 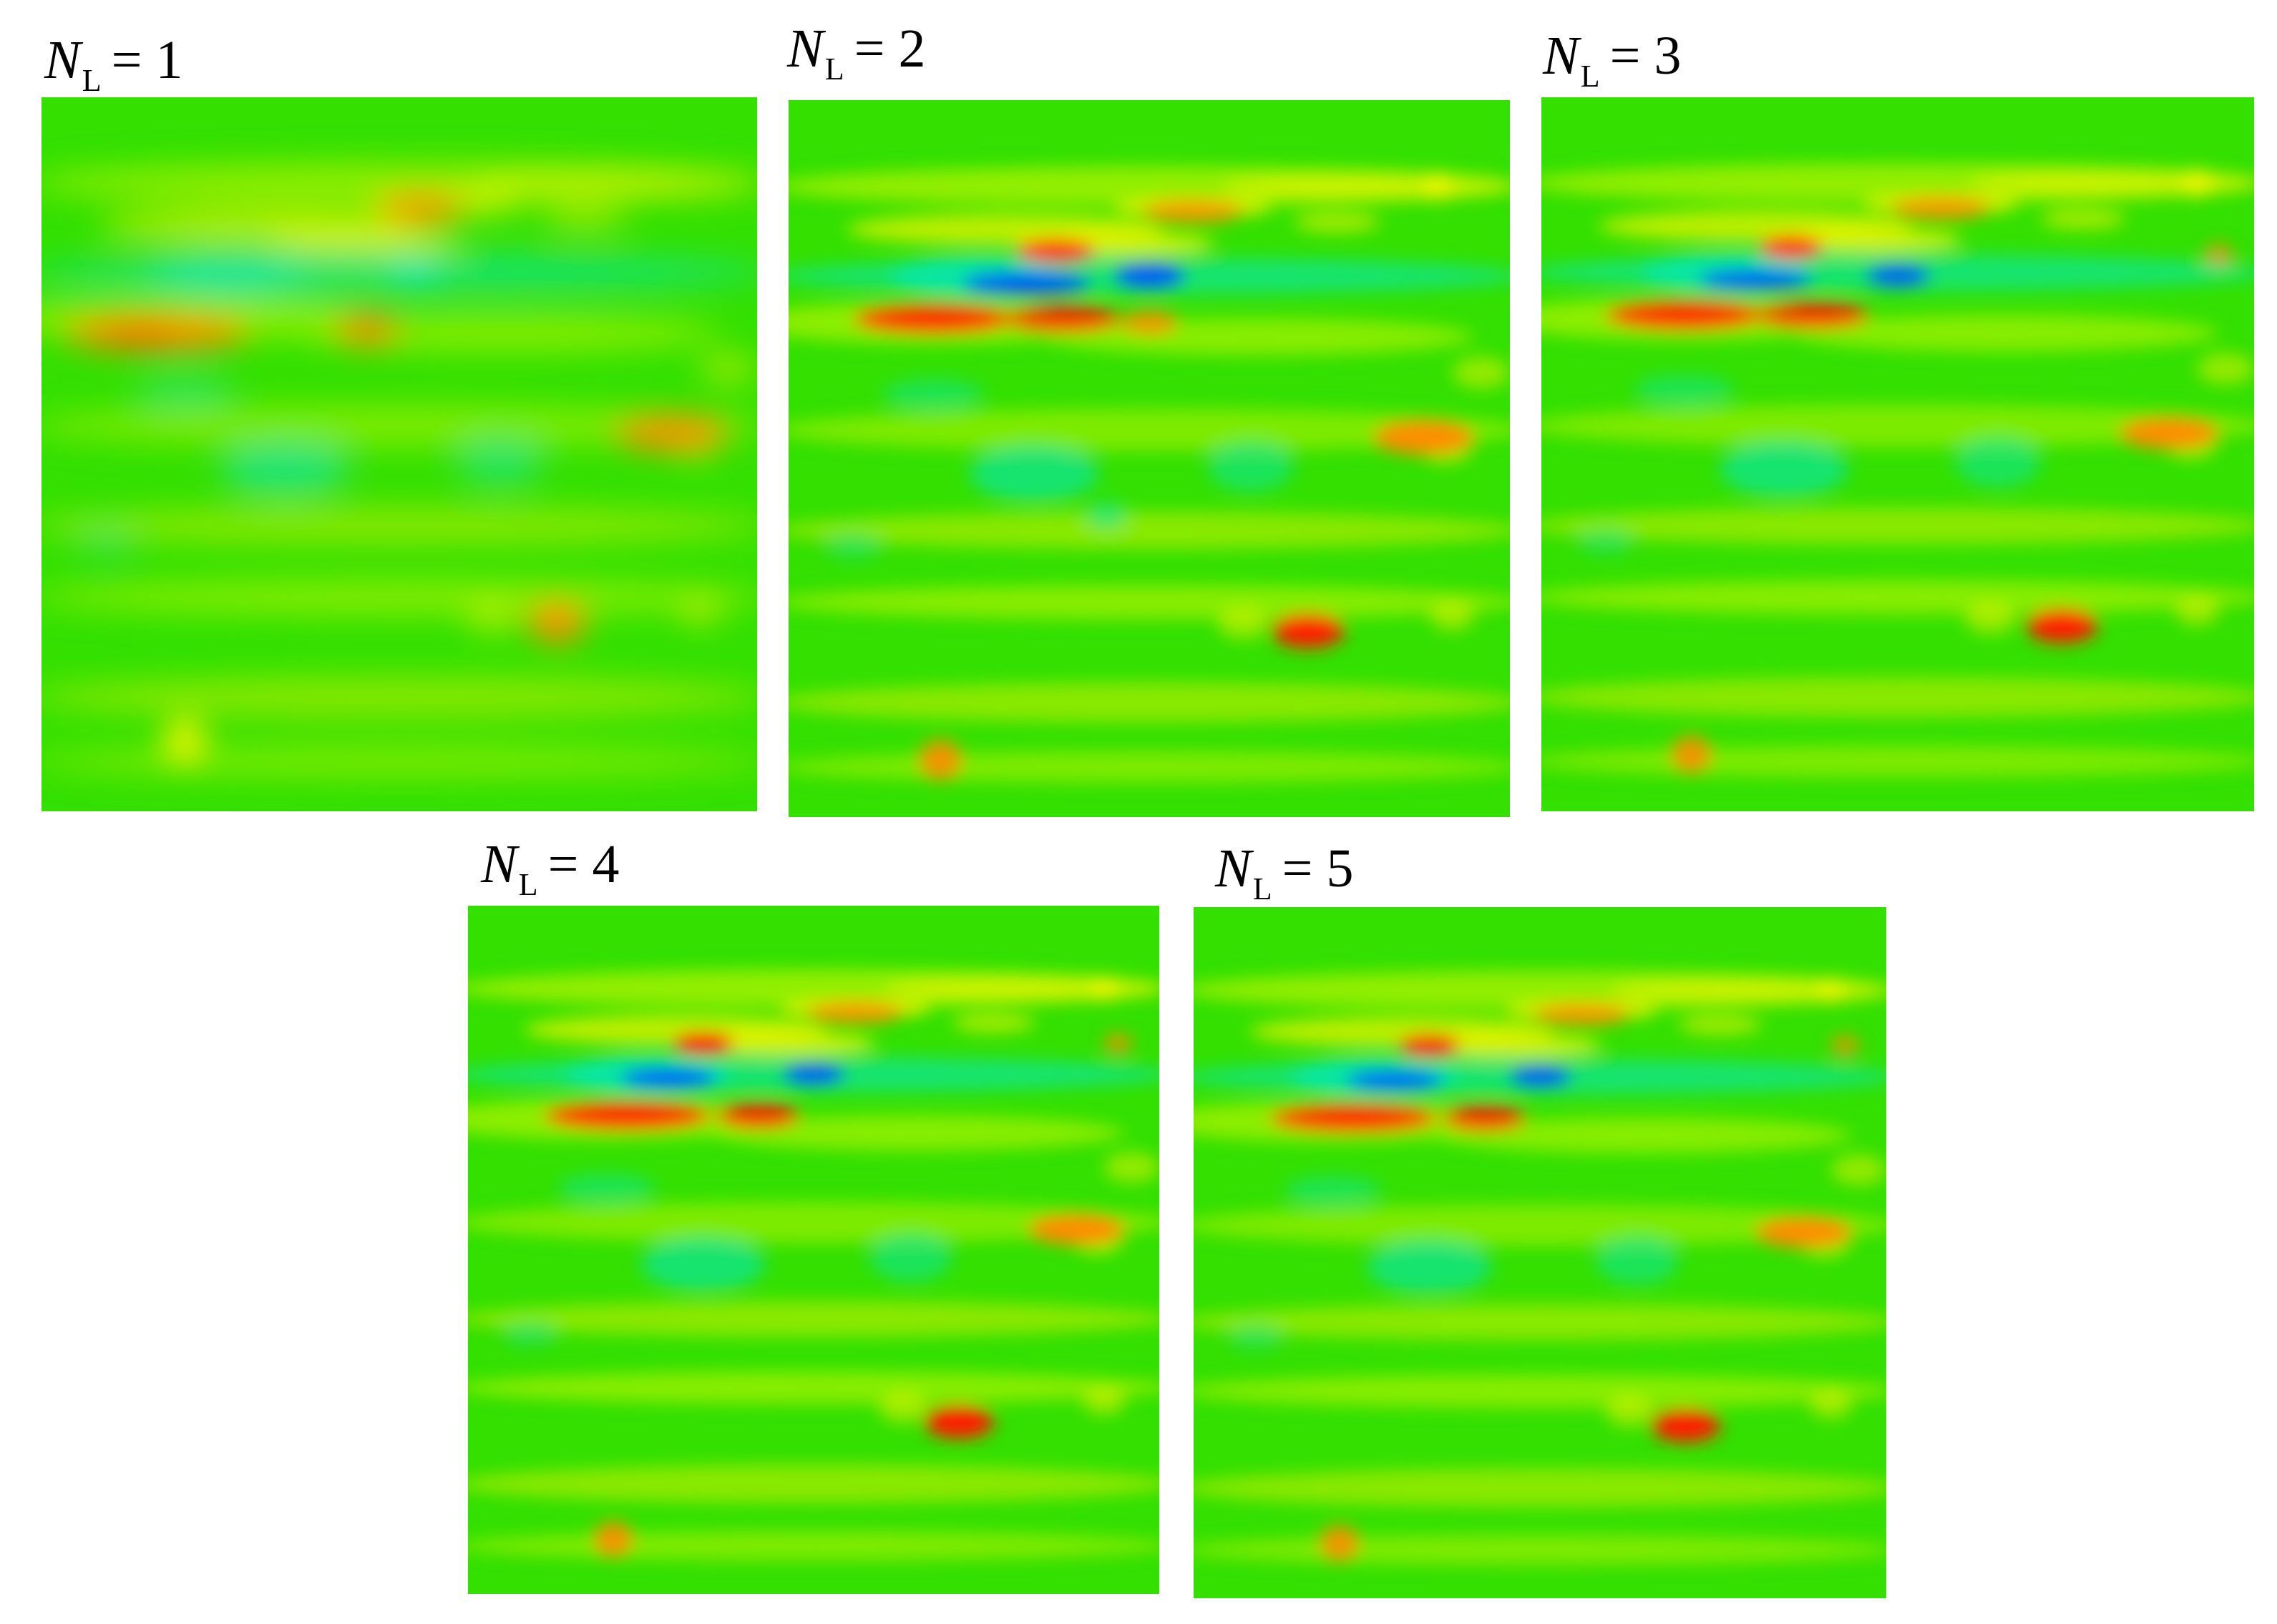 I want to click on layer-count: 3, so click(x=1668, y=56).